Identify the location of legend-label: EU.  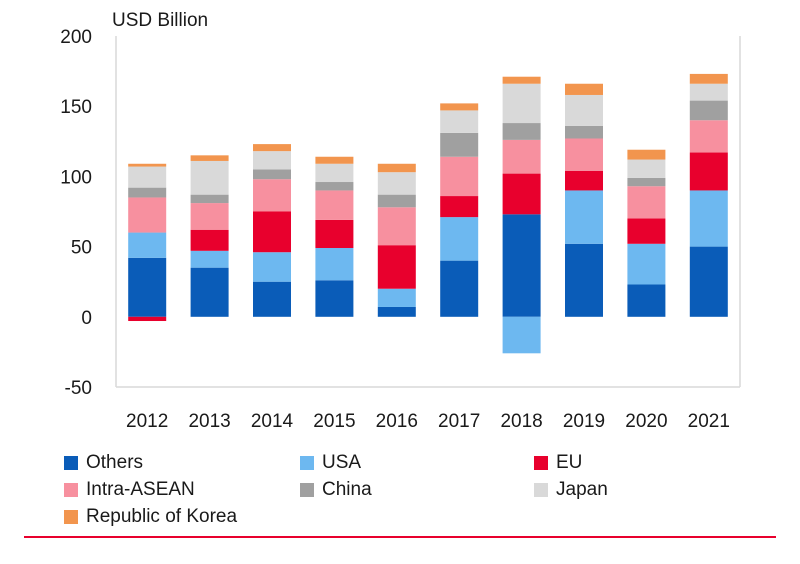
(569, 462).